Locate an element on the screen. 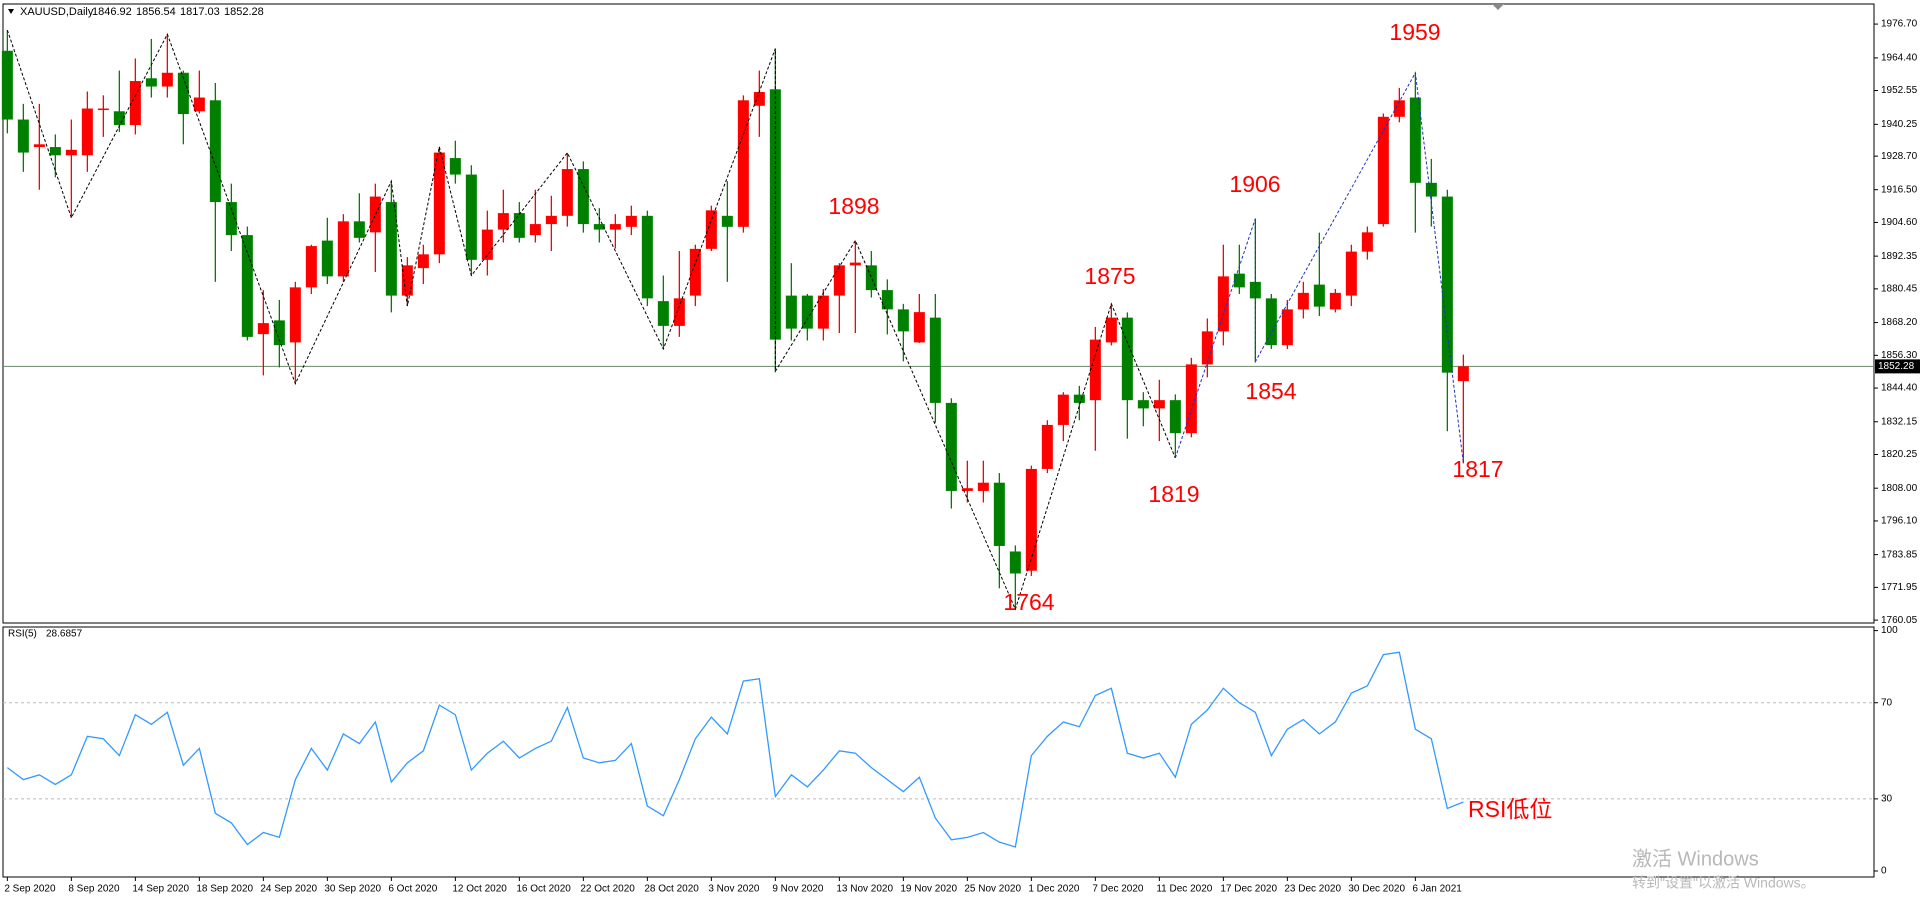 The height and width of the screenshot is (900, 1920). x-tick-label: 11 Dec 2020 is located at coordinates (1184, 889).